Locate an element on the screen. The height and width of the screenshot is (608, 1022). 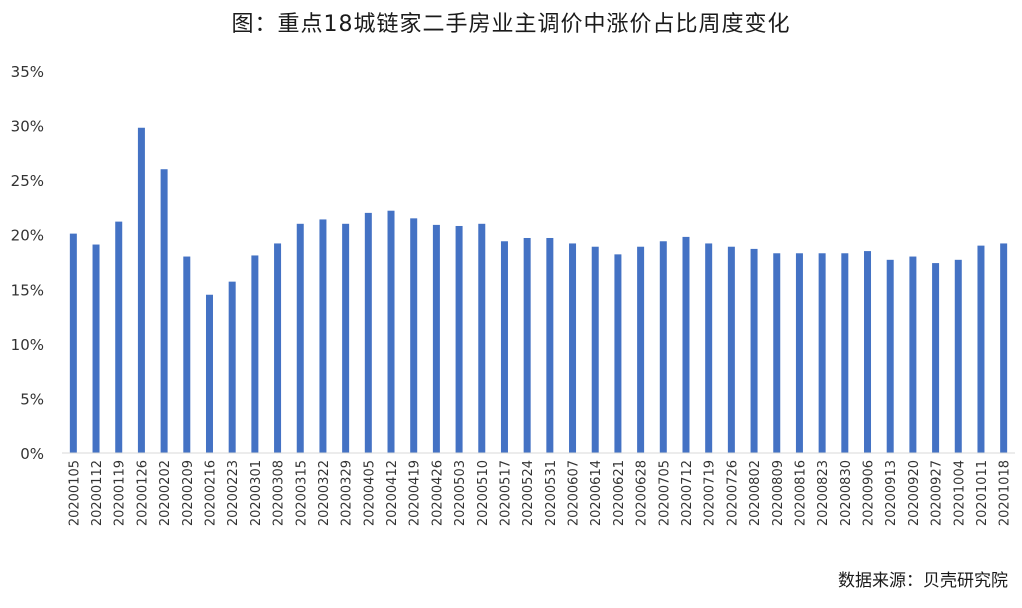
x-tick-label: 20200614 is located at coordinates (596, 493).